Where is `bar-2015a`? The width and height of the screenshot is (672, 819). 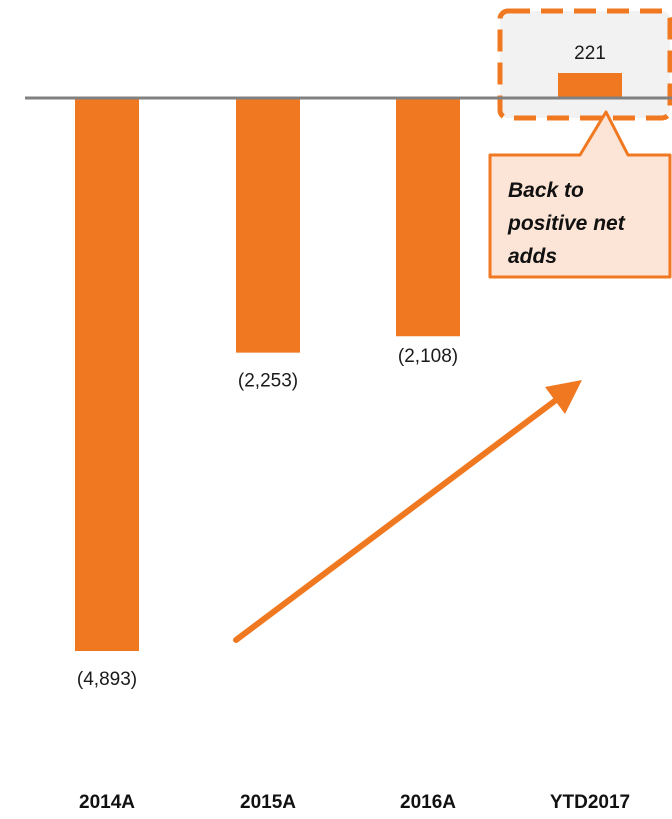 bar-2015a is located at coordinates (268, 225).